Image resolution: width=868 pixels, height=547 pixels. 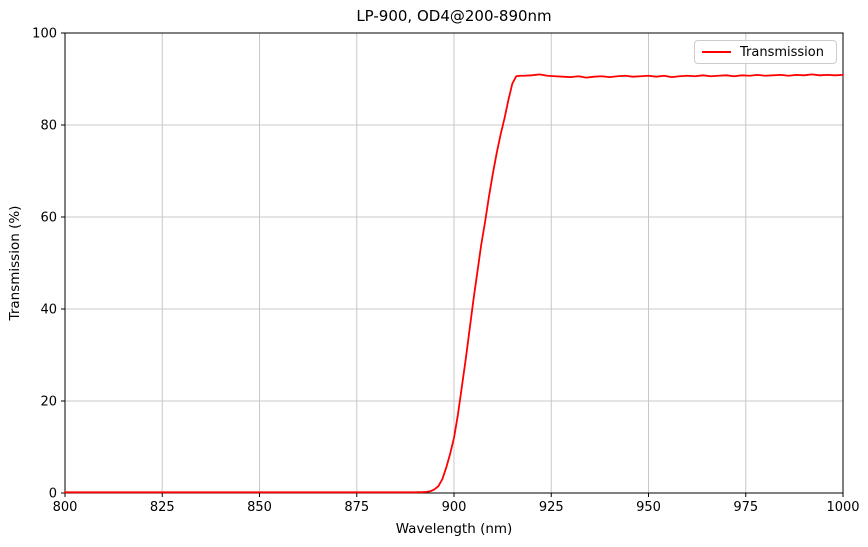 I want to click on y-axis-label: Transmission (%), so click(x=15, y=263).